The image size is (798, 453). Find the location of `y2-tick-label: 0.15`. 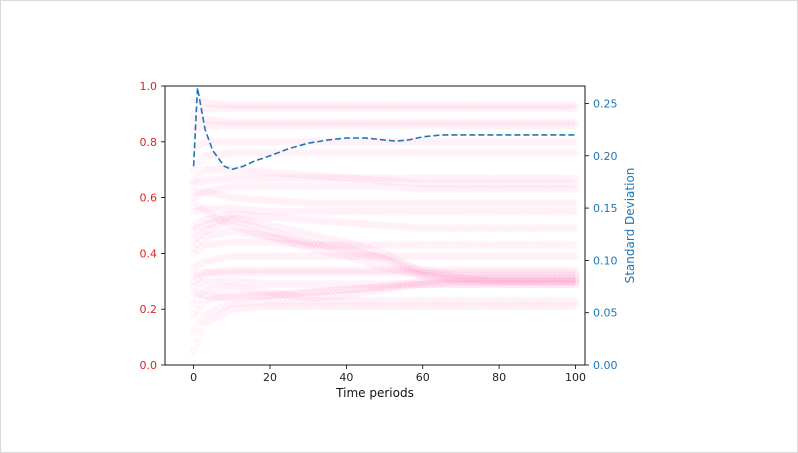

y2-tick-label: 0.15 is located at coordinates (605, 208).